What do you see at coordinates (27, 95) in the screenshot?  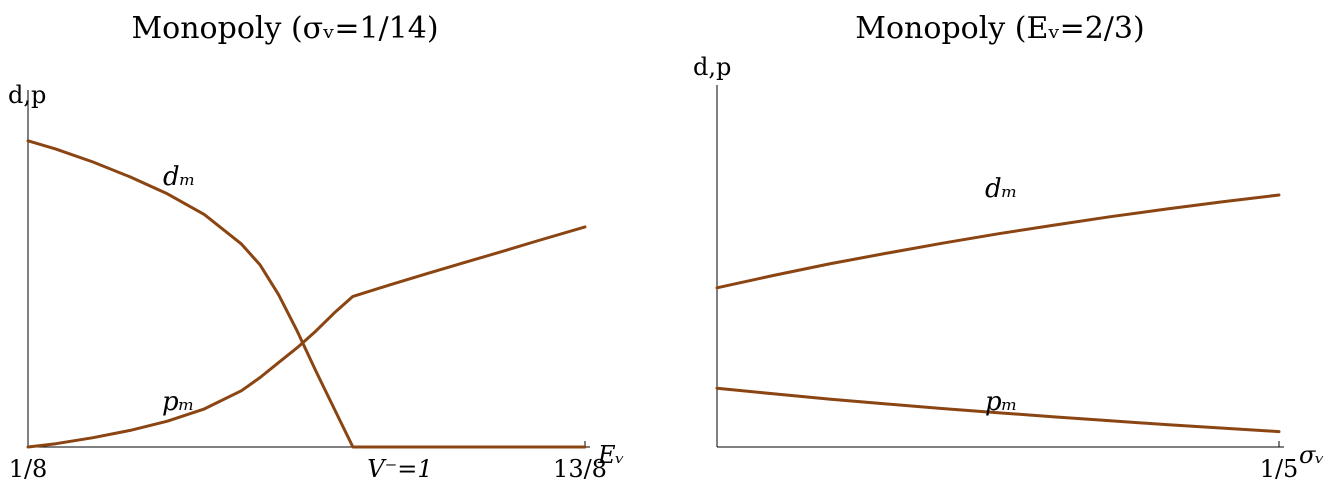 I see `left-y-axis-label: d,p` at bounding box center [27, 95].